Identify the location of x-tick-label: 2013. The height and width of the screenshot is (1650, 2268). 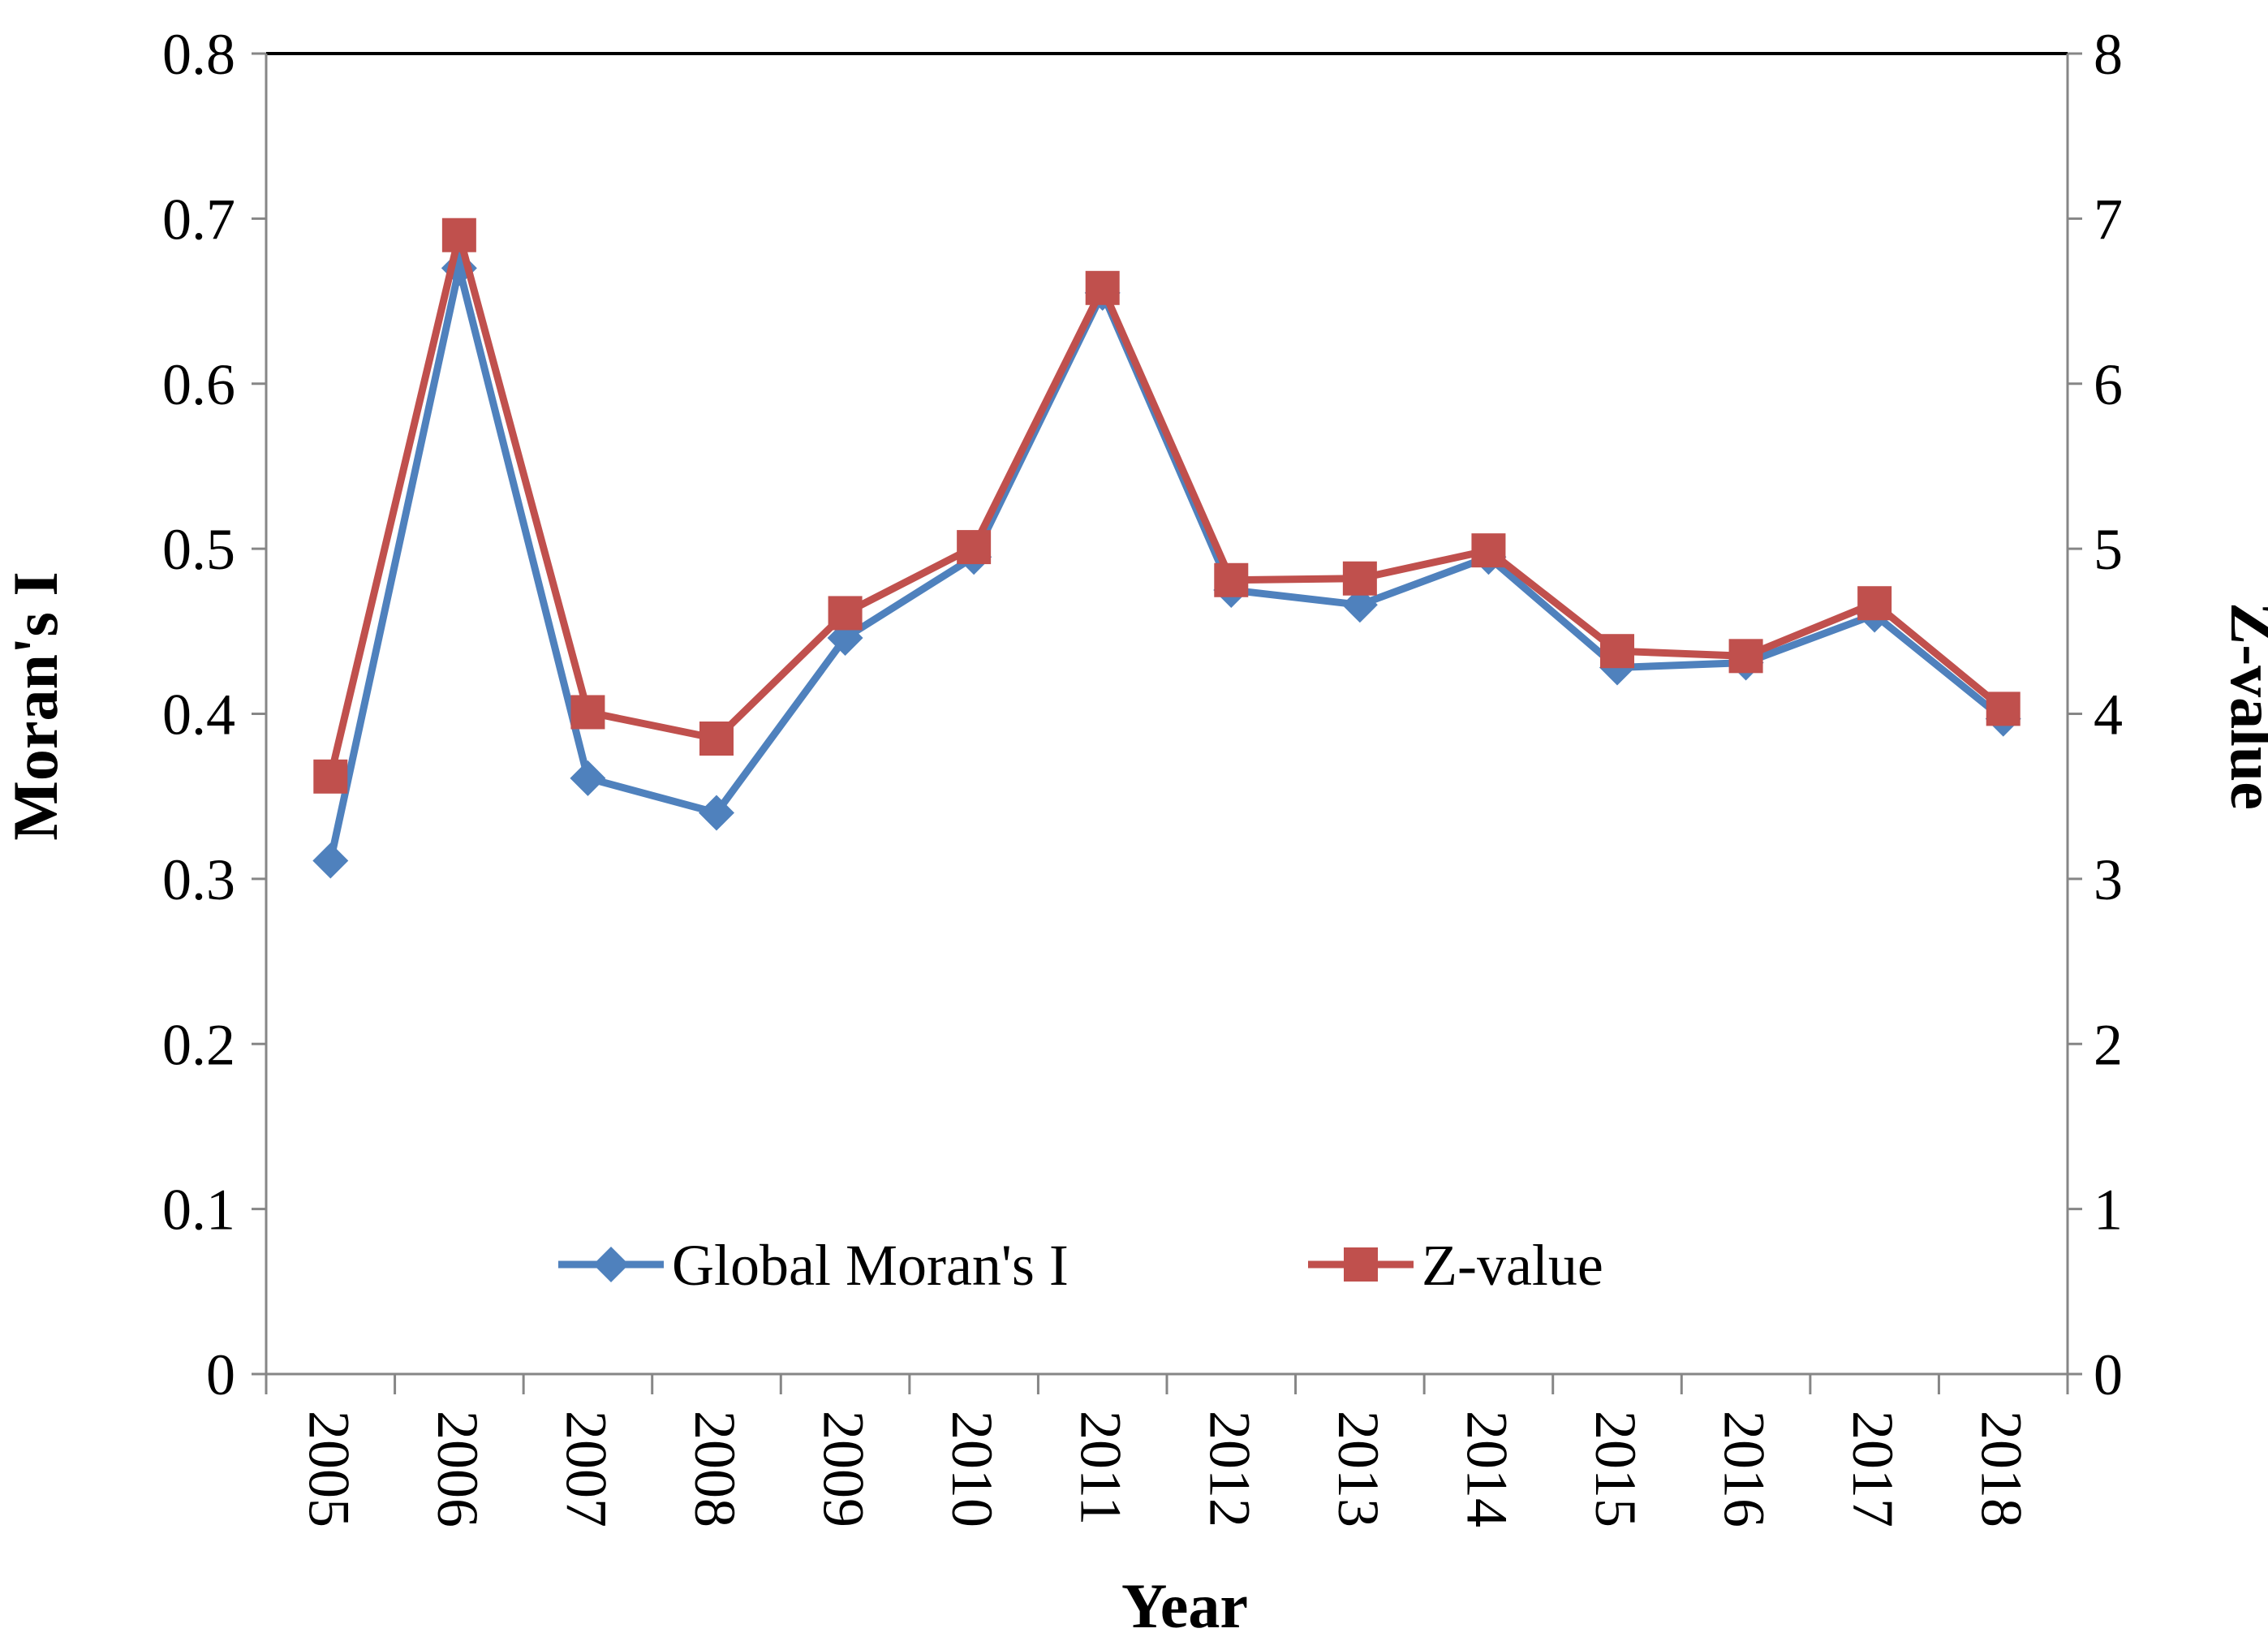
(1358, 1469).